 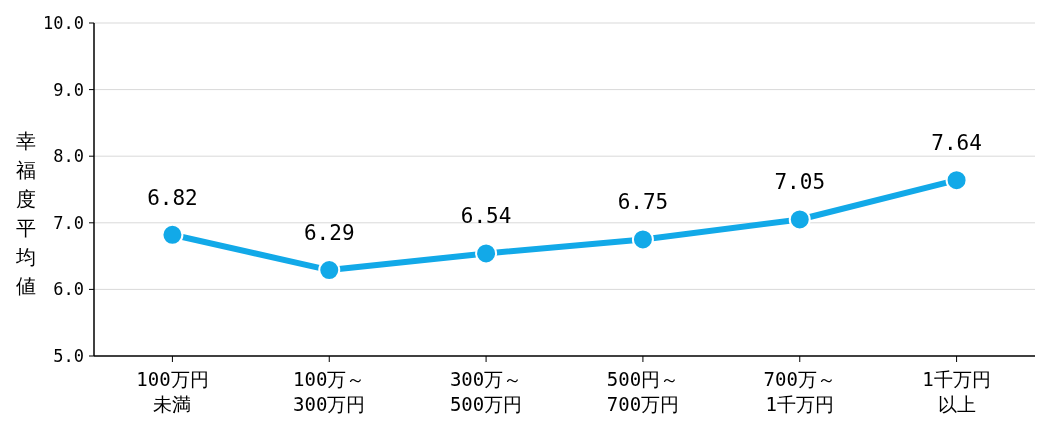 I want to click on y-tick-label: 5.0, so click(x=68, y=356).